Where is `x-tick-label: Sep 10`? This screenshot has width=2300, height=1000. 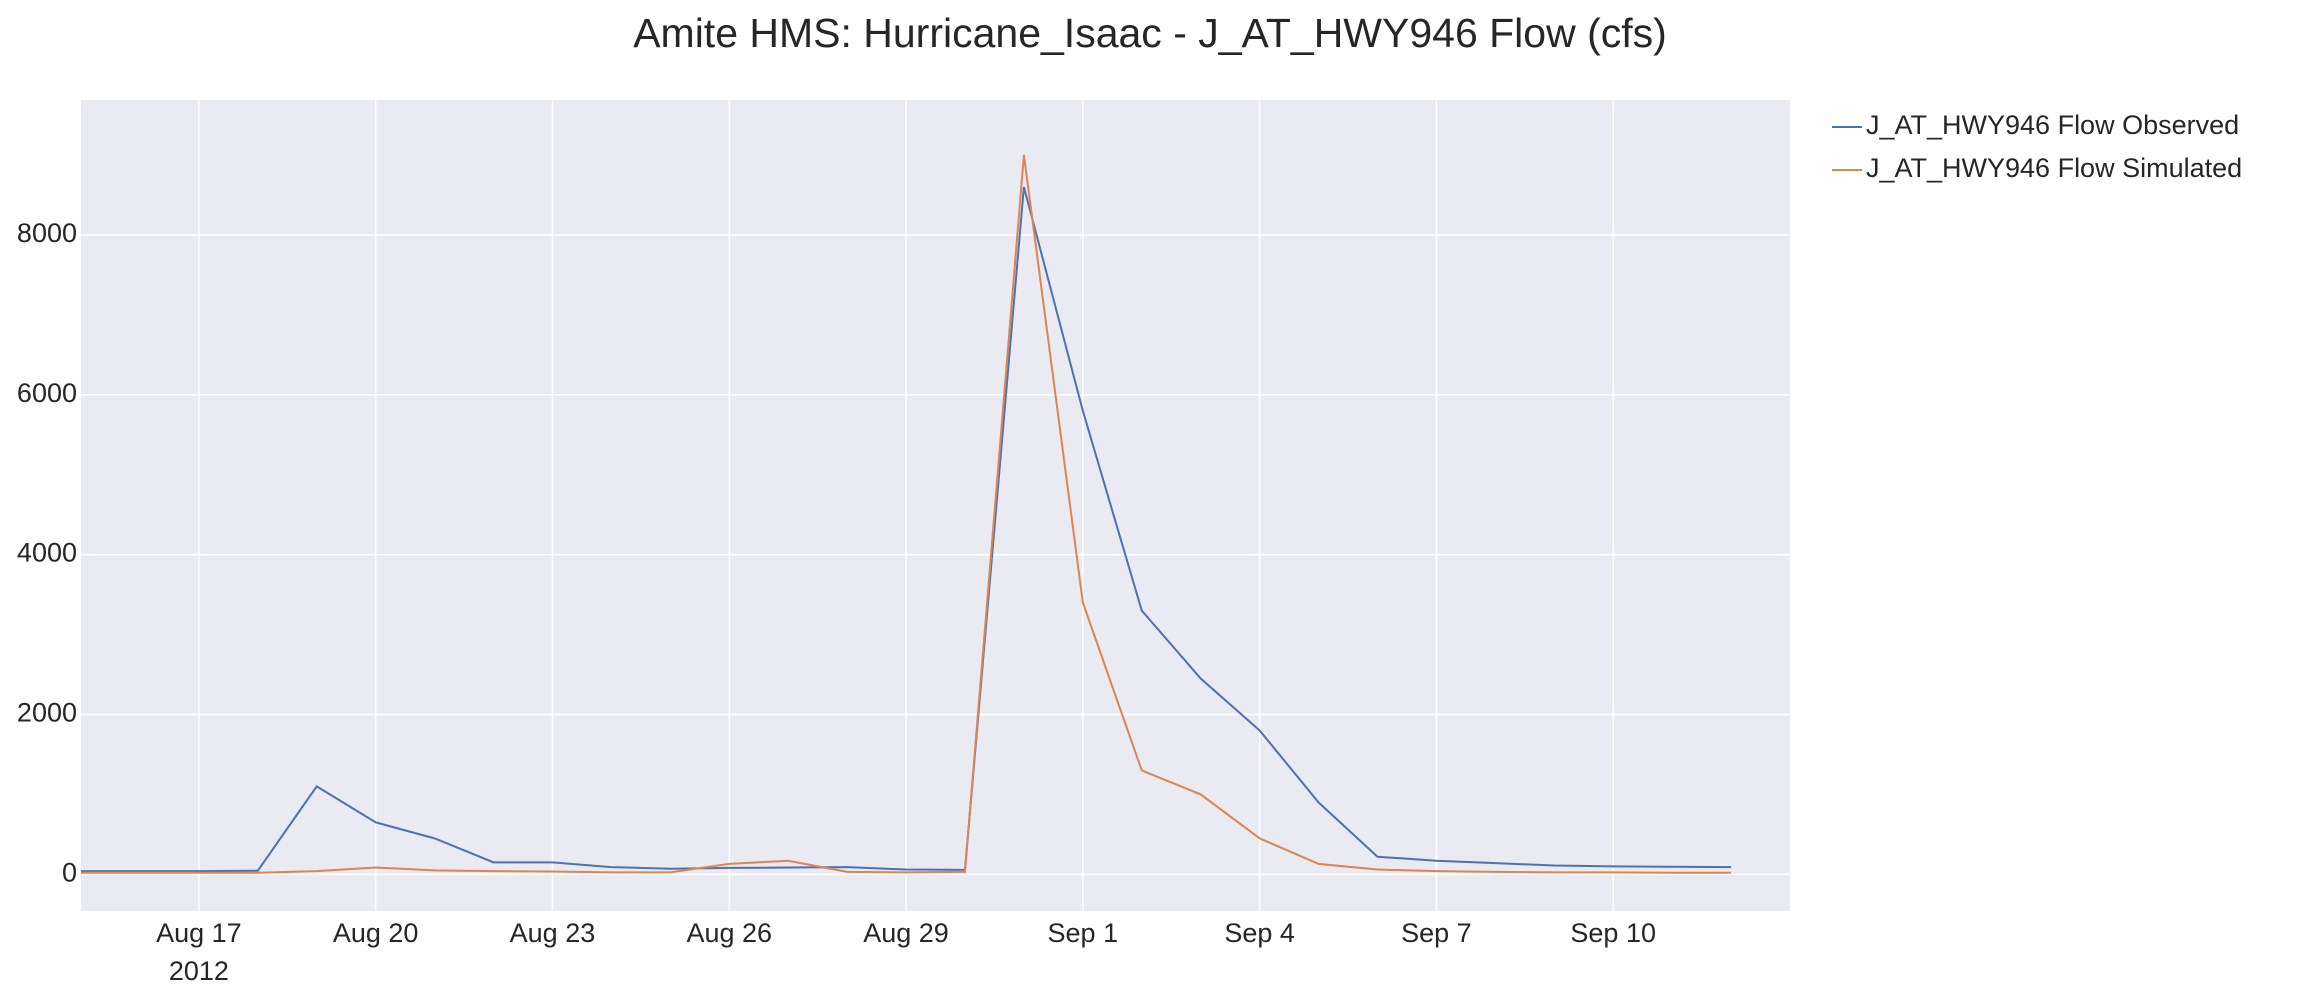 x-tick-label: Sep 10 is located at coordinates (1613, 933).